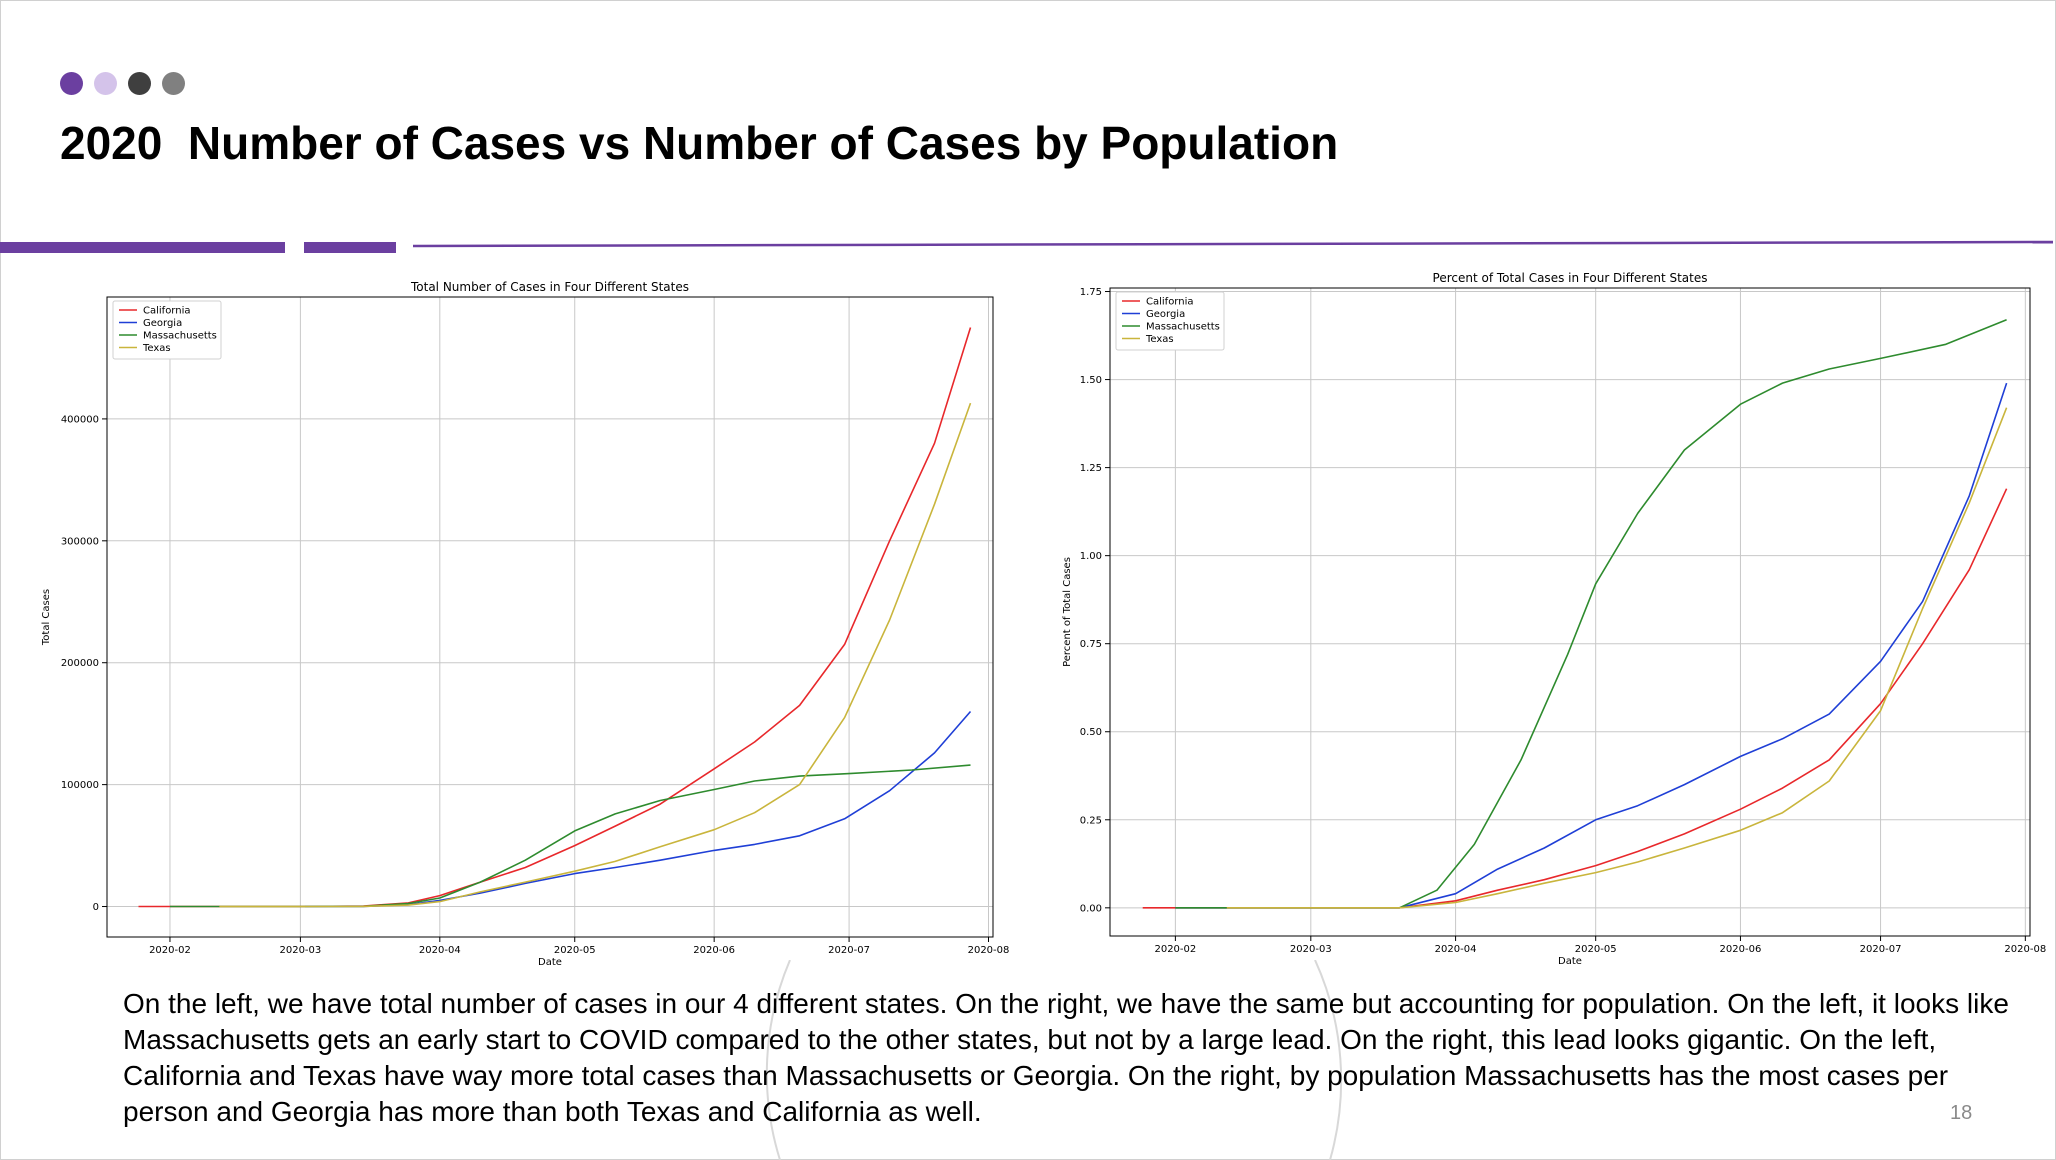 The height and width of the screenshot is (1160, 2056). I want to click on y-tick-label: 0, so click(96, 907).